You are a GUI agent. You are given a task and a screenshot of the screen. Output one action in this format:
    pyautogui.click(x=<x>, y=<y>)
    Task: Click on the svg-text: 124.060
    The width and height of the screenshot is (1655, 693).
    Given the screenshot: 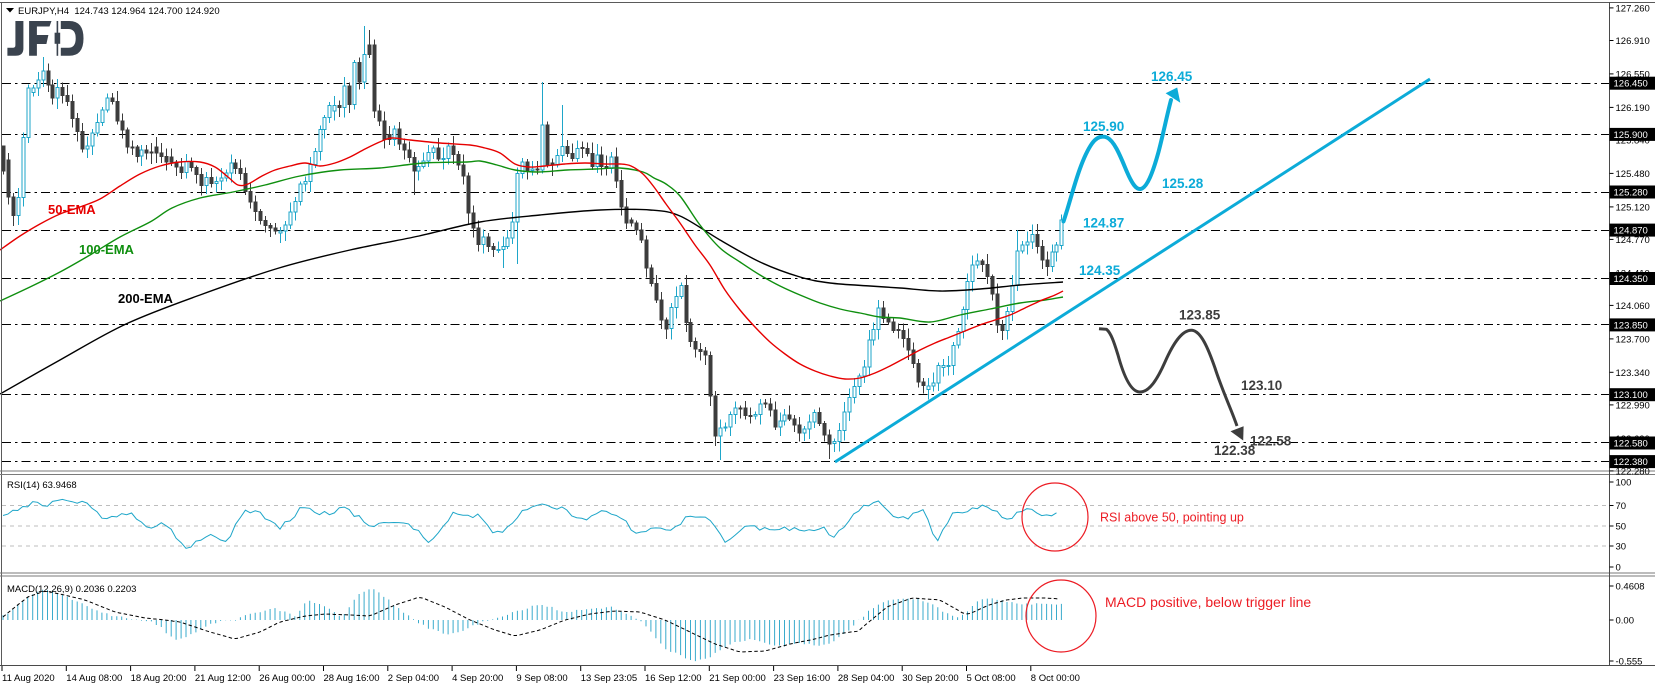 What is the action you would take?
    pyautogui.click(x=1633, y=306)
    